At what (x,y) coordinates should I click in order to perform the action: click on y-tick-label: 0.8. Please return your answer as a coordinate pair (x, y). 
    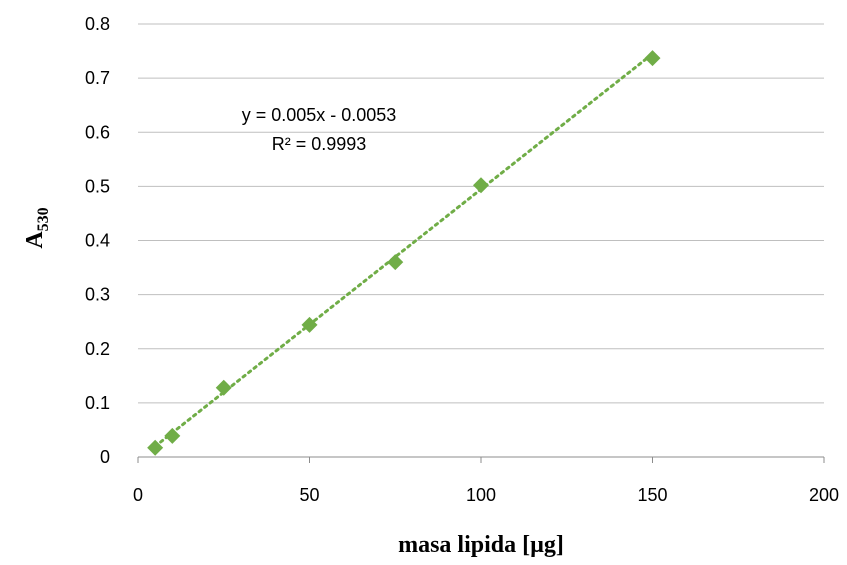
    Looking at the image, I should click on (97, 24).